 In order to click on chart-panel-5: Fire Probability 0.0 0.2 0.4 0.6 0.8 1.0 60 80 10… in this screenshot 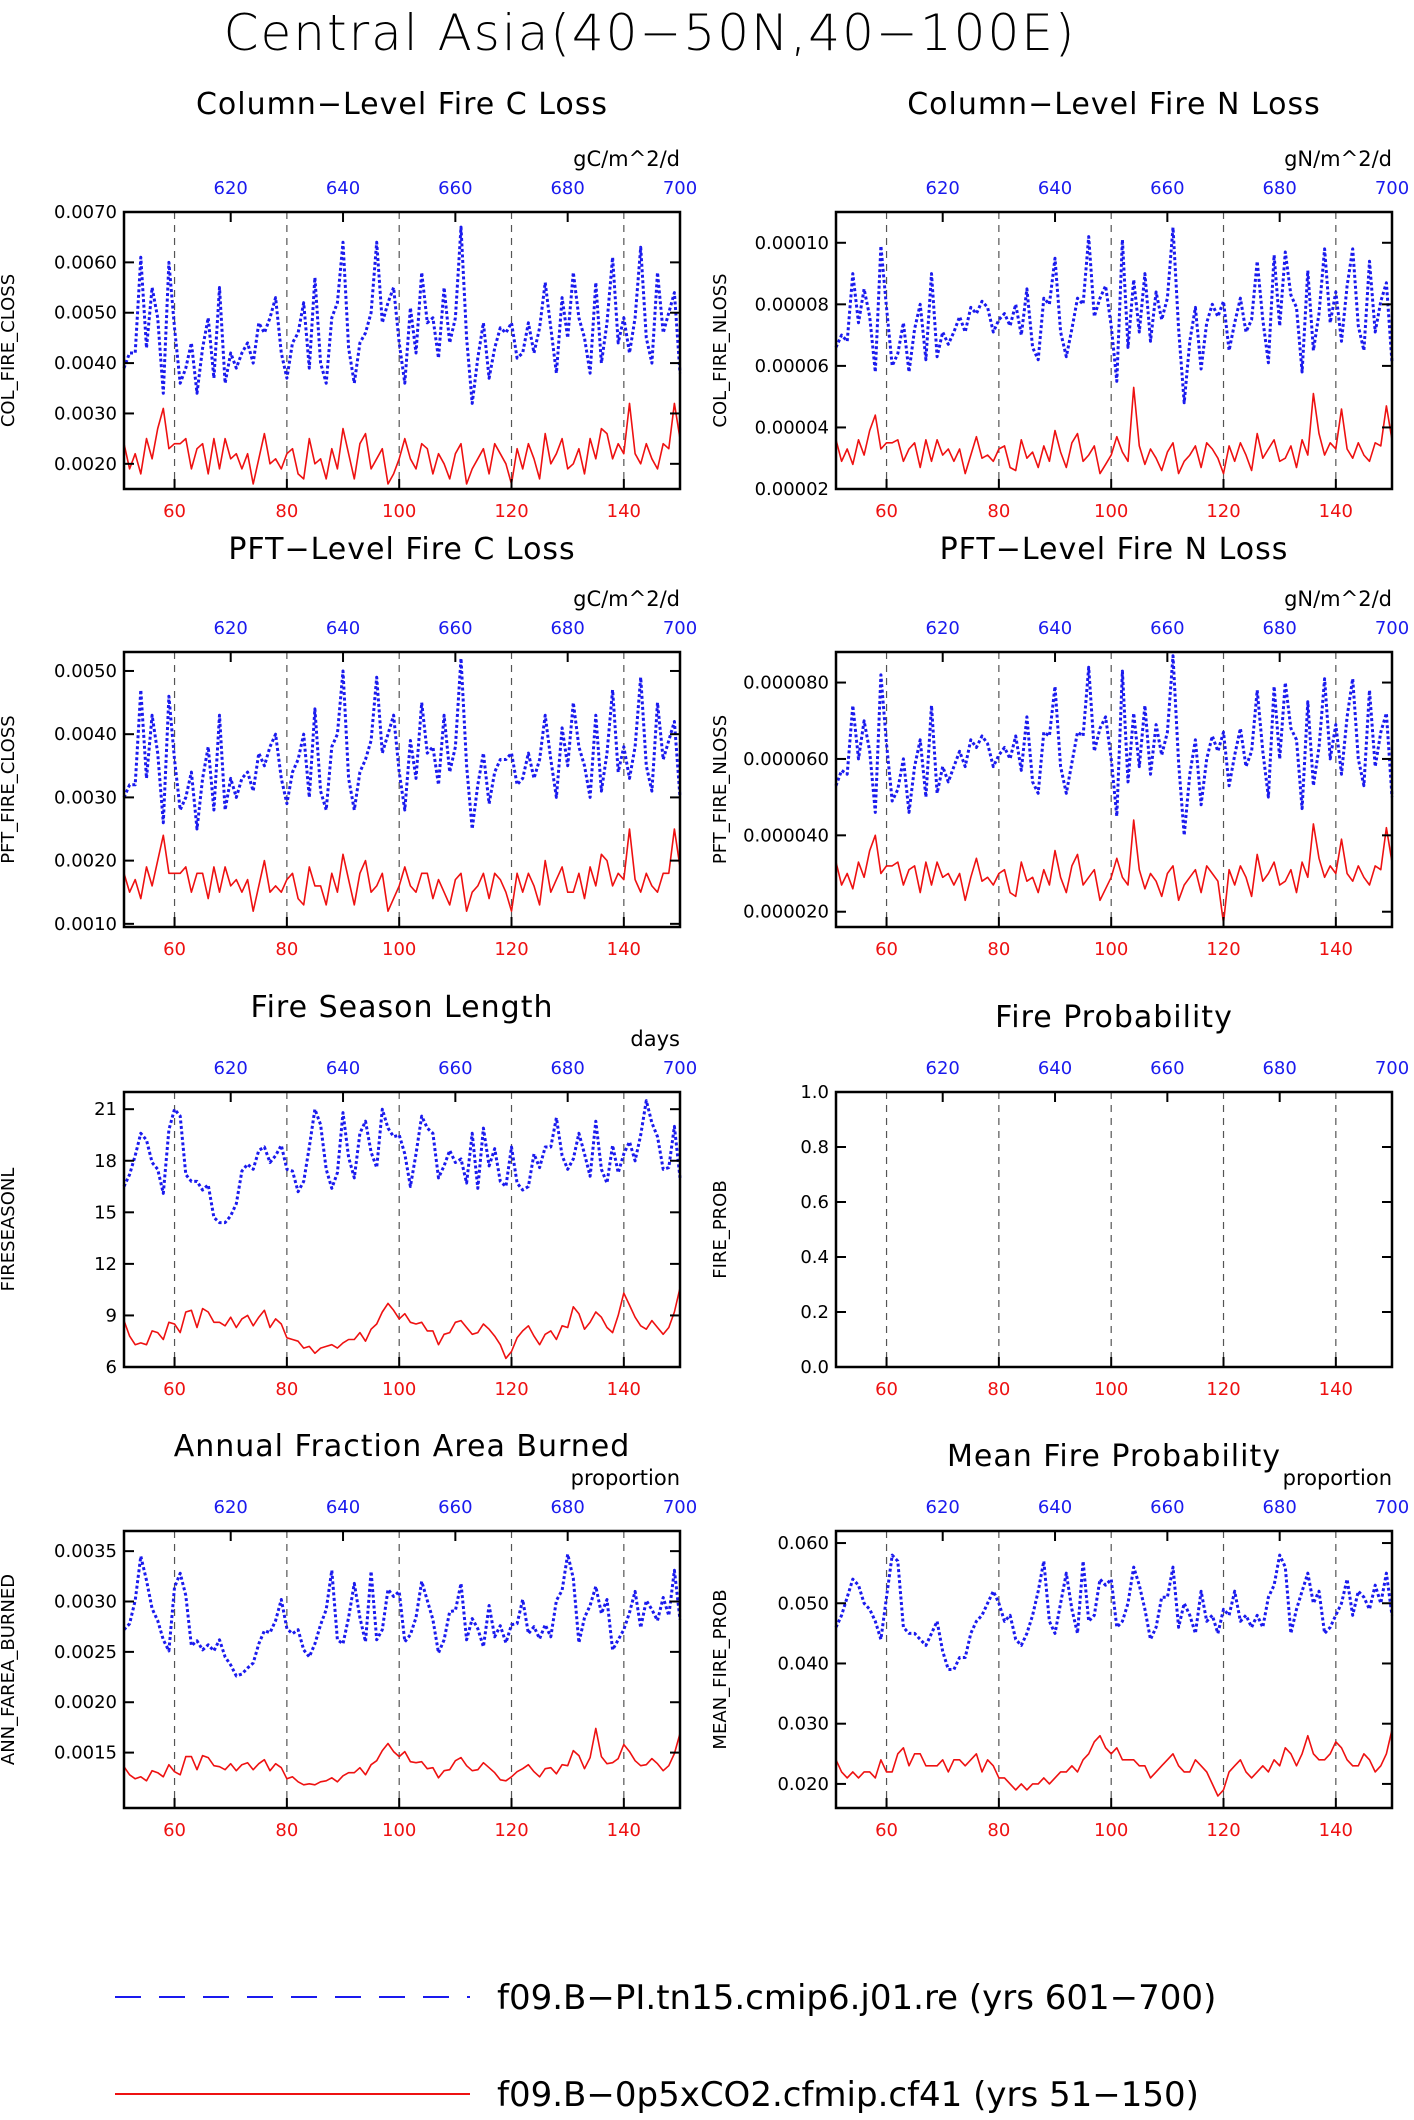, I will do `click(1059, 1200)`.